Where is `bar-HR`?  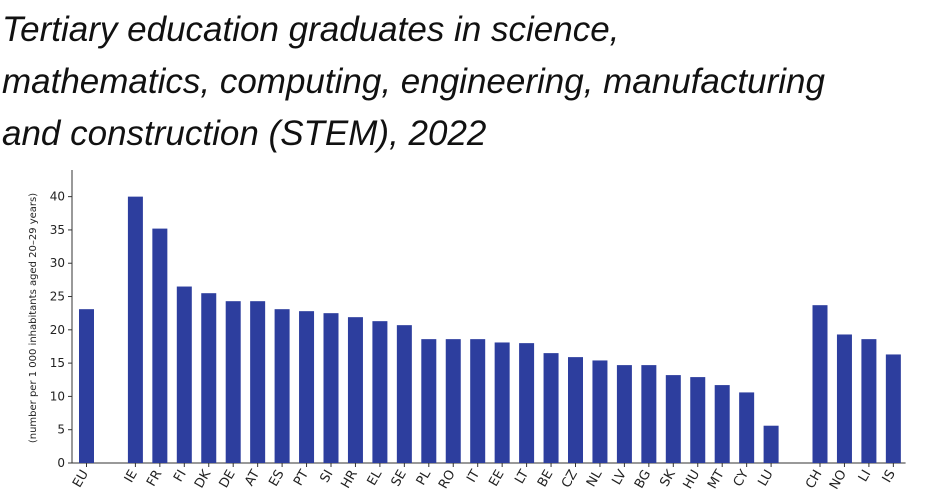
bar-HR is located at coordinates (355, 390).